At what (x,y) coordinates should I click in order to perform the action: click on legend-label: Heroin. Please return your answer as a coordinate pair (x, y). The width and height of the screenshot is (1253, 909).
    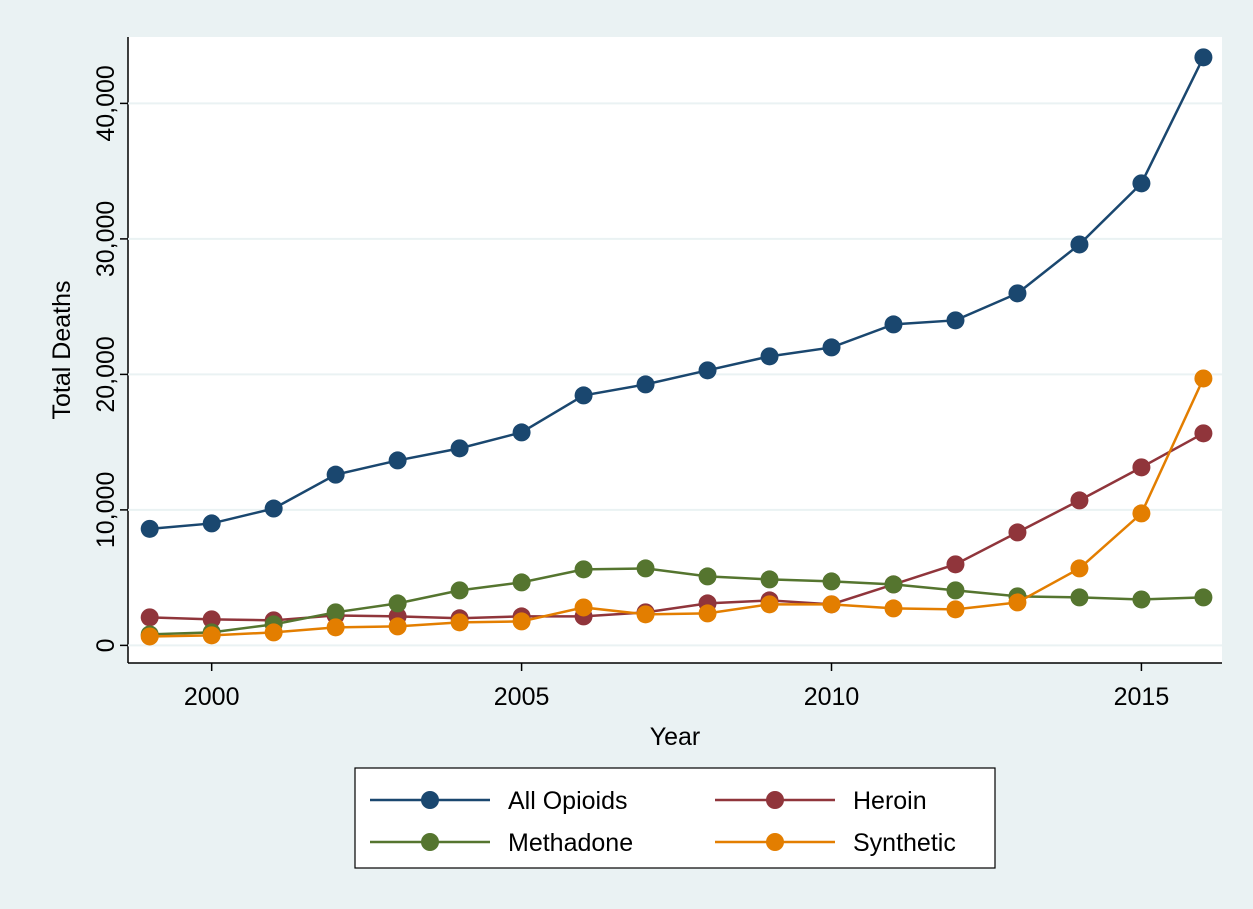
    Looking at the image, I should click on (890, 801).